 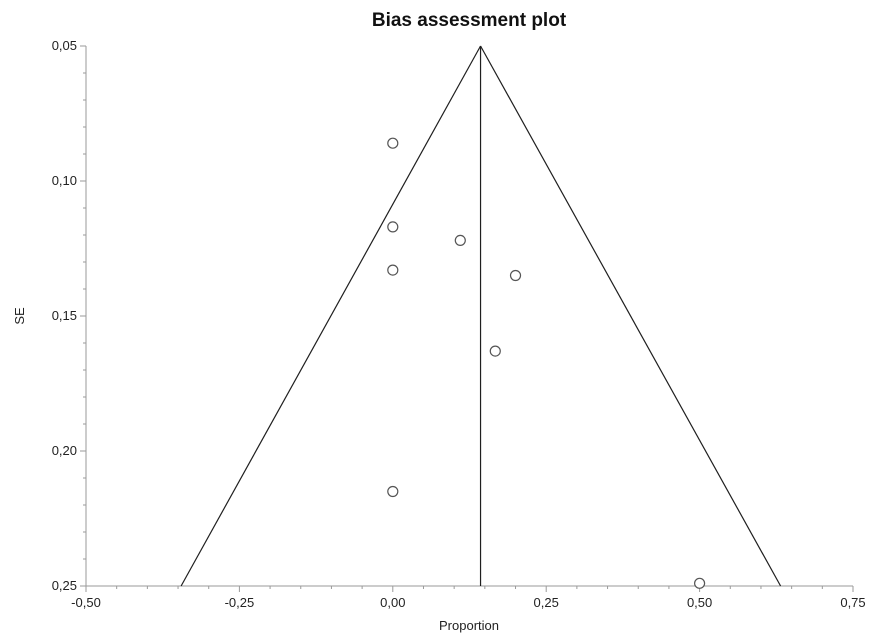 What do you see at coordinates (392, 602) in the screenshot?
I see `x-tick-label: 0,00` at bounding box center [392, 602].